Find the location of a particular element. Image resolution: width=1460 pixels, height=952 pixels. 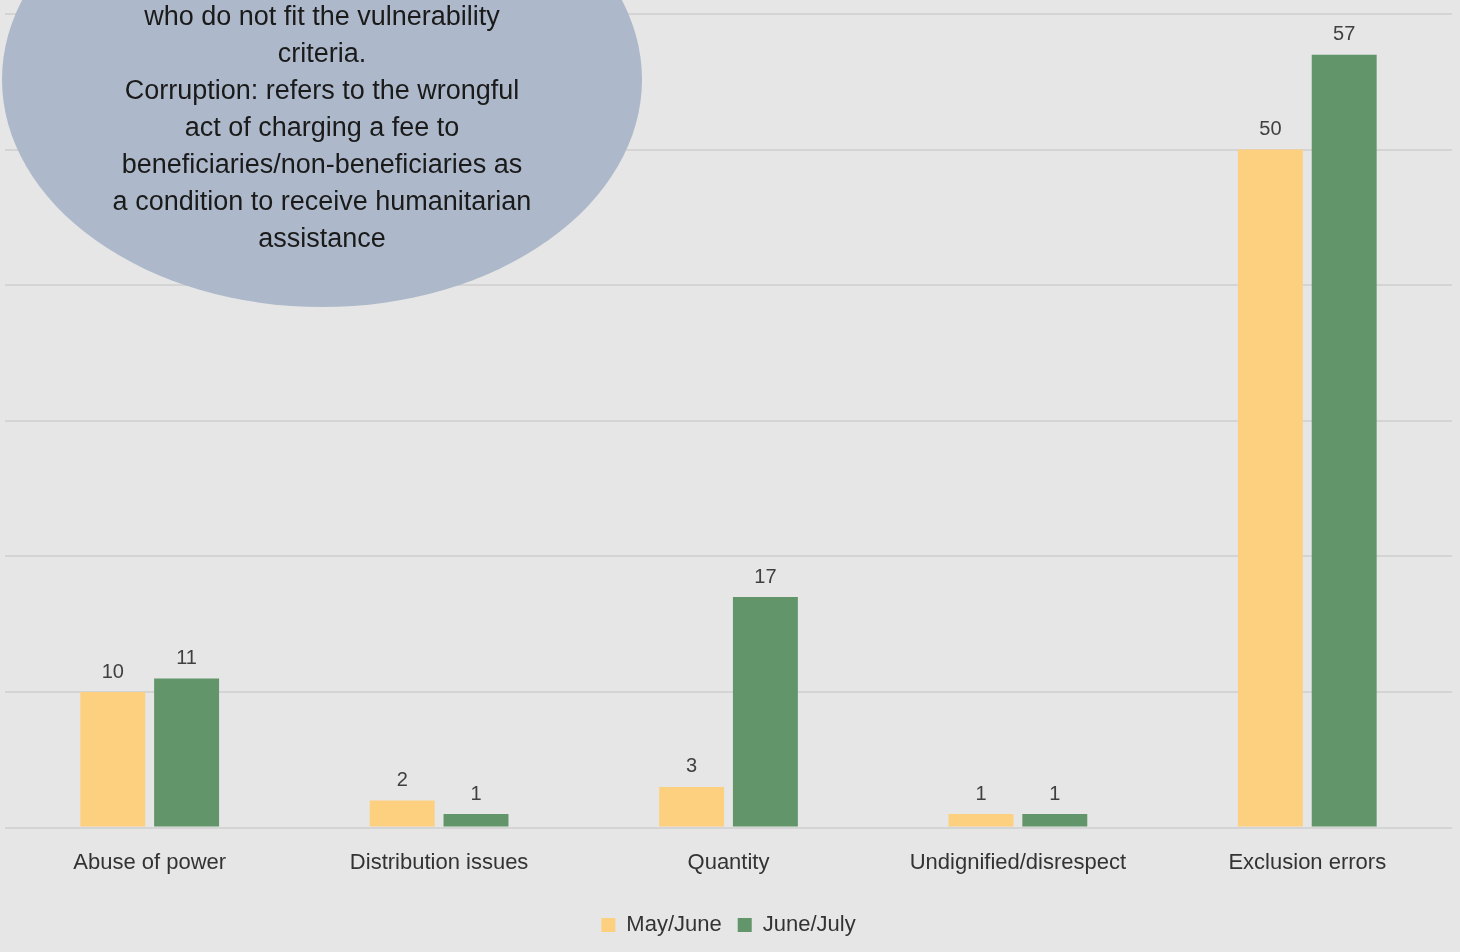

data-label: 57 is located at coordinates (1344, 33).